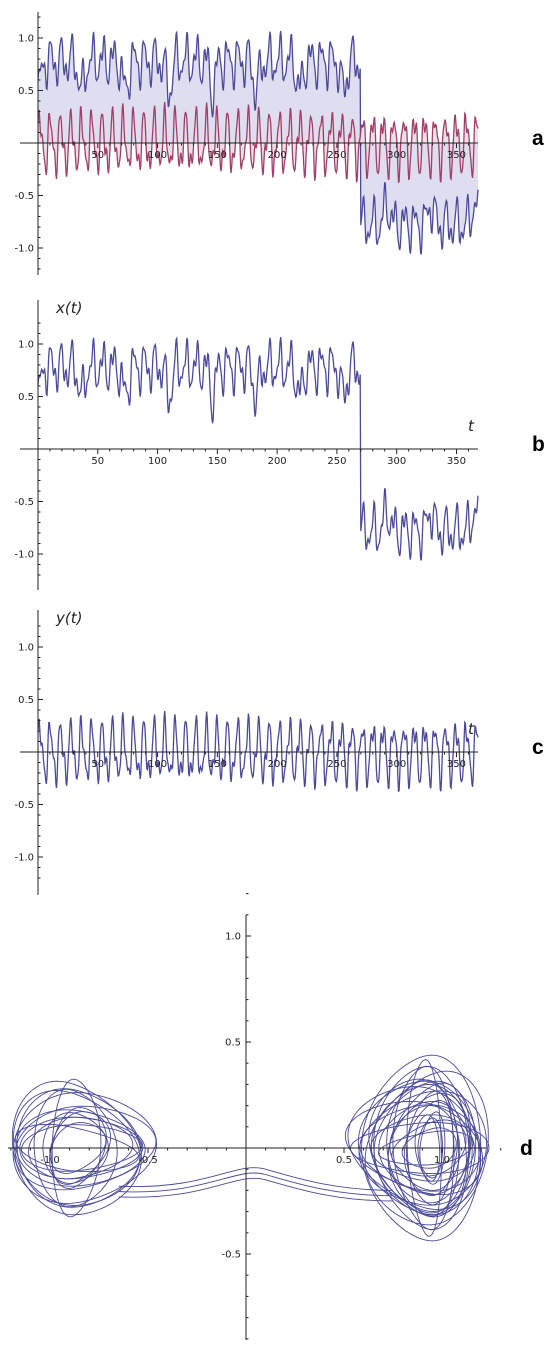  I want to click on x-tick-label: 1.0, so click(442, 1160).